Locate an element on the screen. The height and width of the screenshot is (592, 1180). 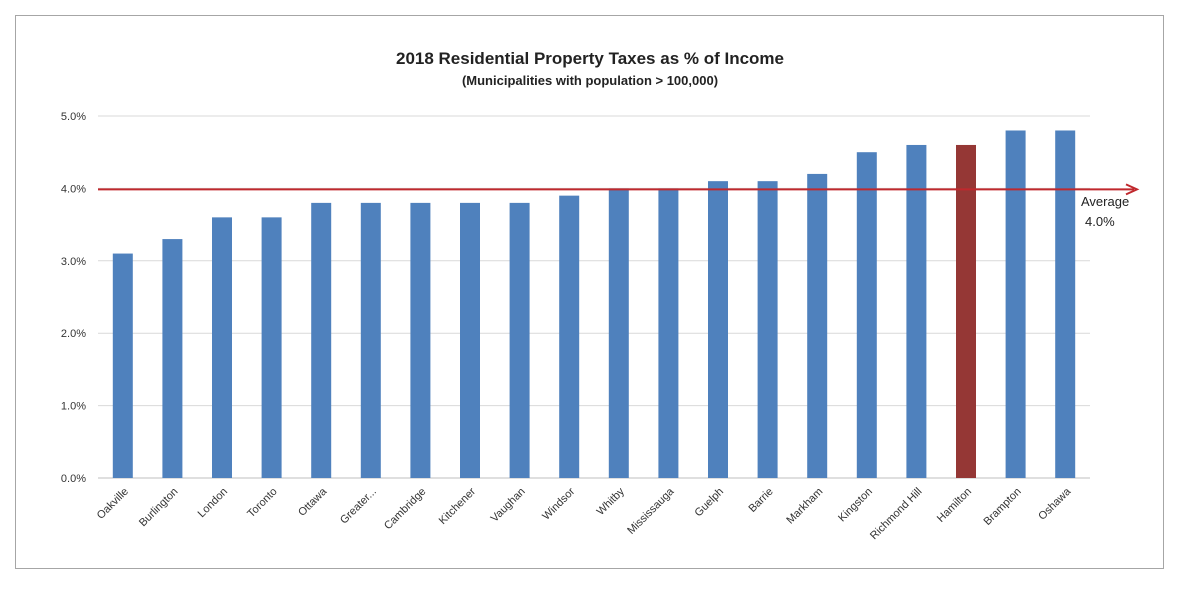
arrowhead-icon is located at coordinates (1132, 189).